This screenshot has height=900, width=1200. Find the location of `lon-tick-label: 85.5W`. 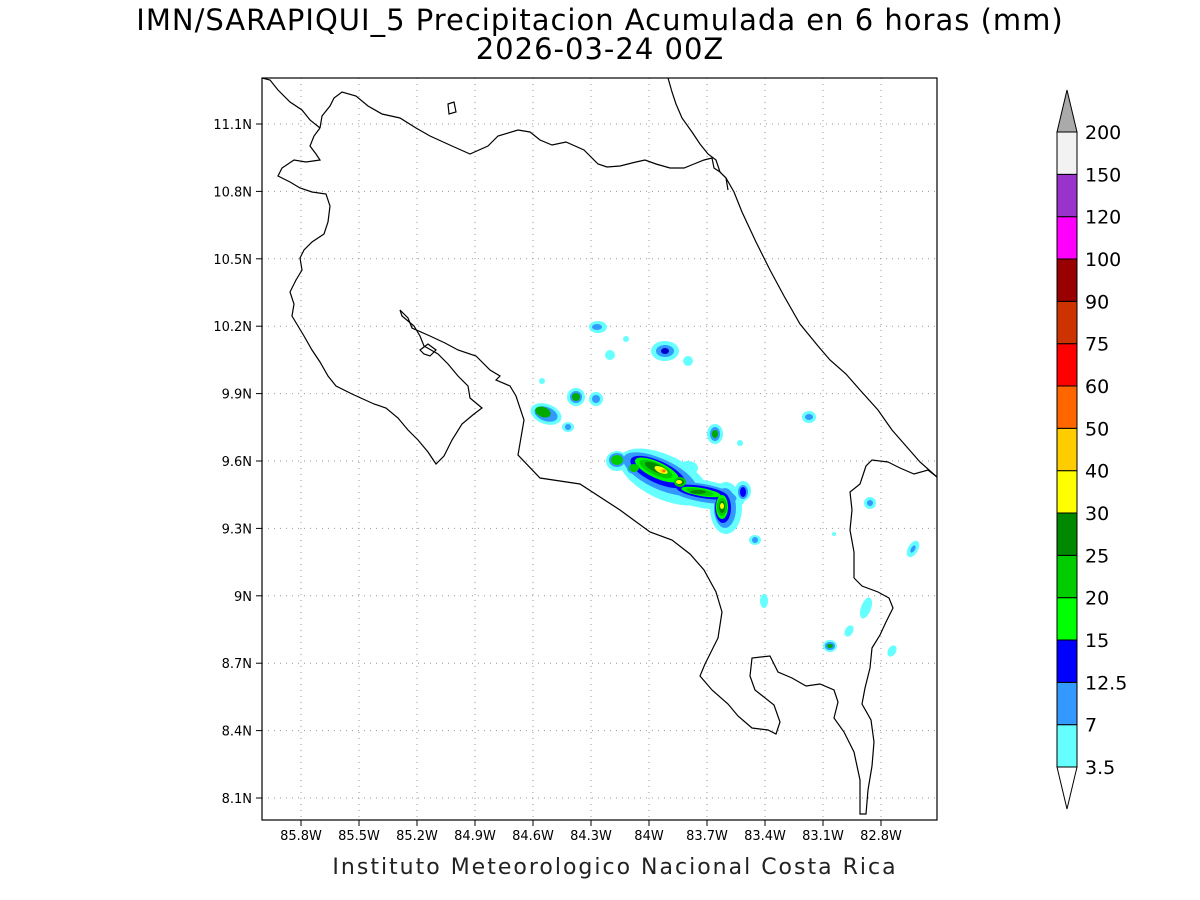

lon-tick-label: 85.5W is located at coordinates (359, 836).